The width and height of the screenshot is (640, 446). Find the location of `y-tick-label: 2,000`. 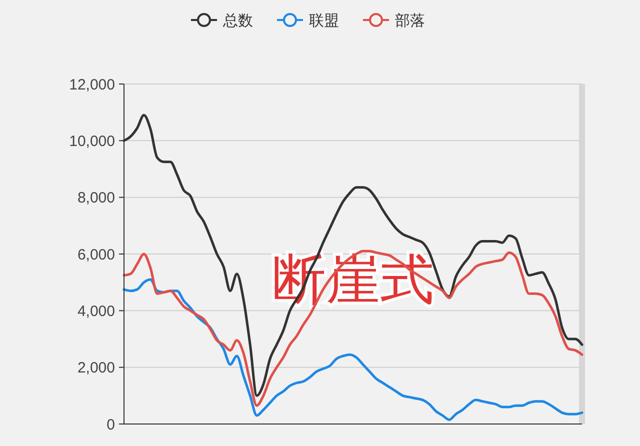

y-tick-label: 2,000 is located at coordinates (96, 368).